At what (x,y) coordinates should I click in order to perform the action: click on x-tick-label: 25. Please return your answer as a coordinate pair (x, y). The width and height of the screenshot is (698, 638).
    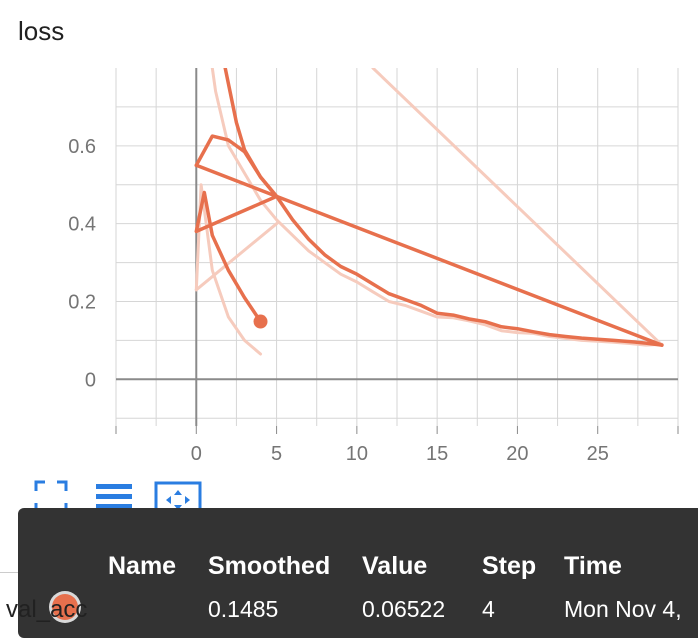
    Looking at the image, I should click on (598, 454).